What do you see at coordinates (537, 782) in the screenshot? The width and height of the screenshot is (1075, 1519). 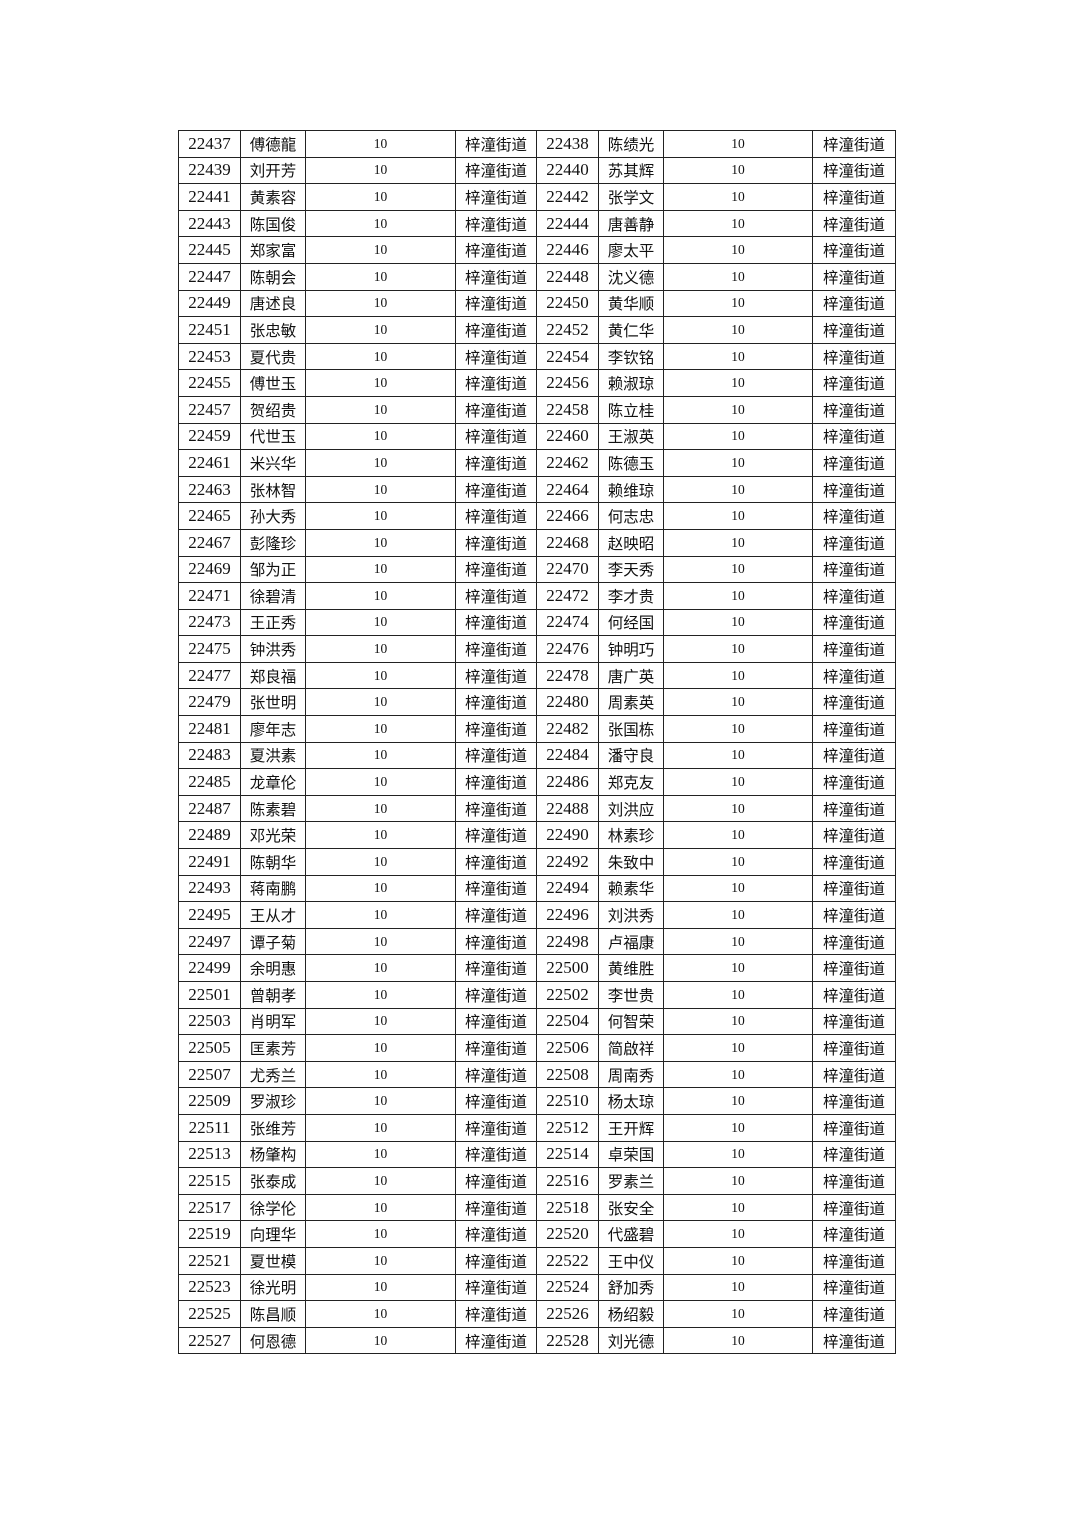 I see `table-row: 22485 龙章伦 10 梓潼街道 22486 郑克友 10 梓潼街道` at bounding box center [537, 782].